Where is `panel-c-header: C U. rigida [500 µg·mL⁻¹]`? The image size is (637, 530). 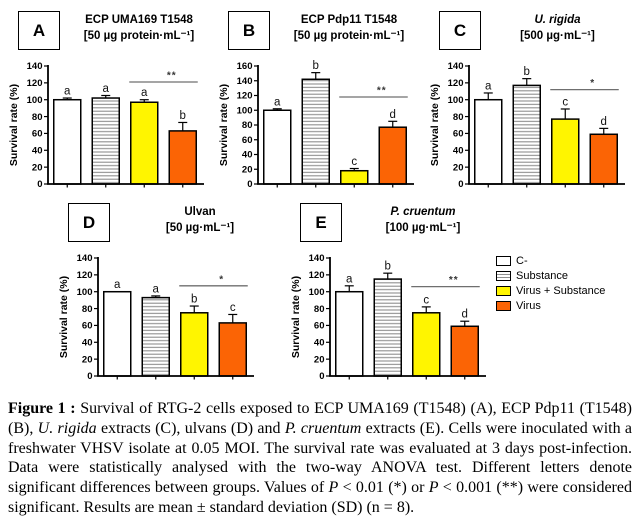 panel-c-header: C U. rigida [500 µg·mL⁻¹] is located at coordinates (531, 31).